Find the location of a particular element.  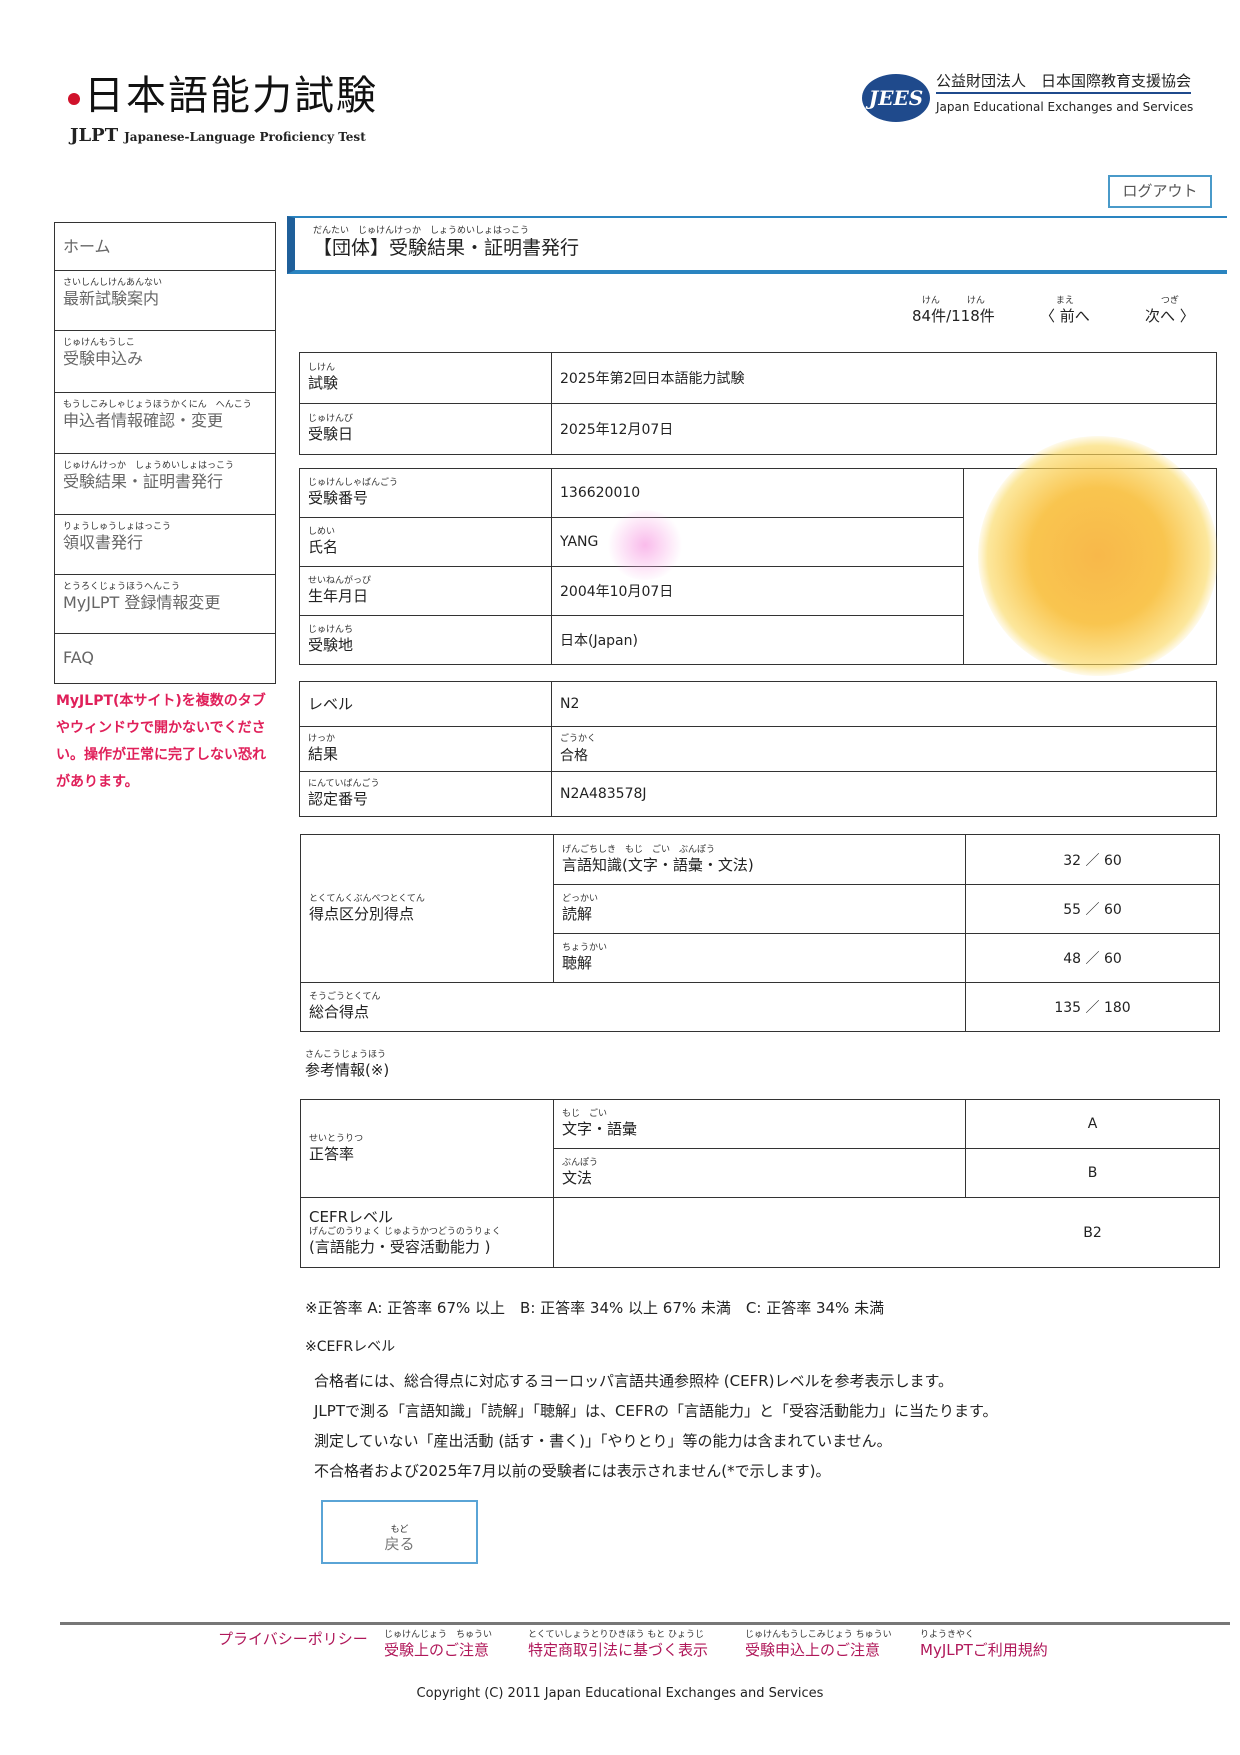

ruby: もじ ごい is located at coordinates (585, 1114).